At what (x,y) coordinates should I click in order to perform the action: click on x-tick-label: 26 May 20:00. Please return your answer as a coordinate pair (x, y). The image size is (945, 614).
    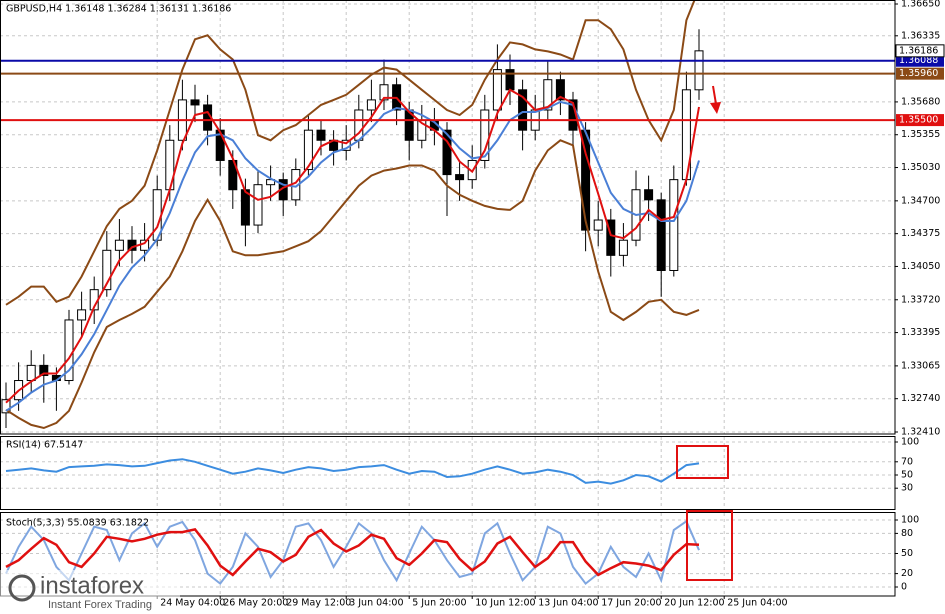
    Looking at the image, I should click on (255, 603).